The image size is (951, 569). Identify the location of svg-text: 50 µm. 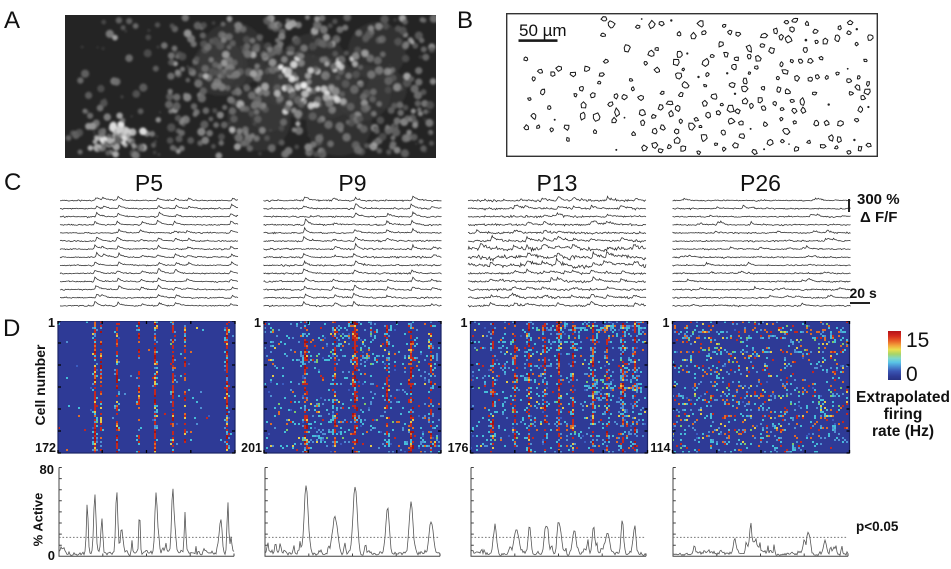
(543, 30).